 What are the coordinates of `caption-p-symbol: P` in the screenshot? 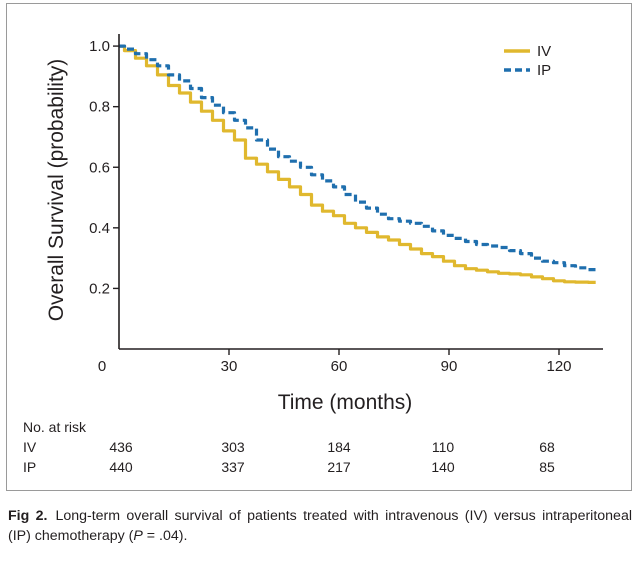 It's located at (138, 536).